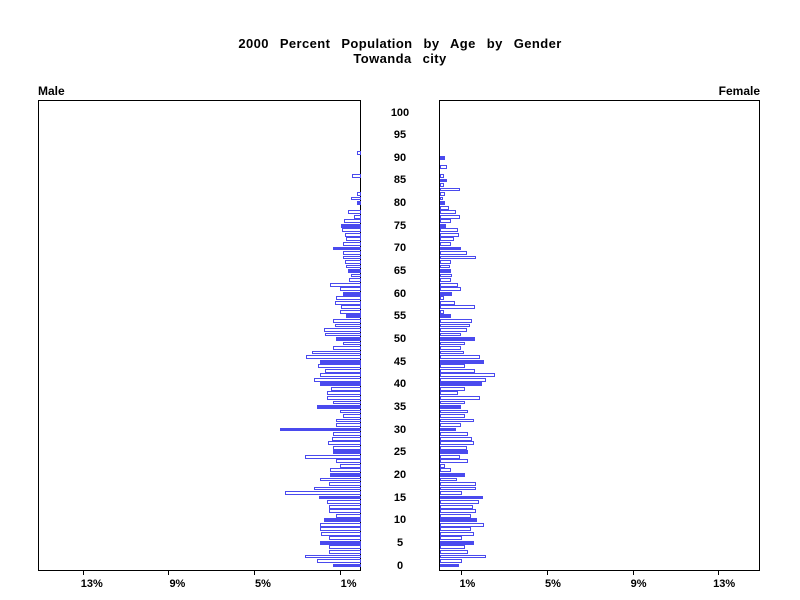 Image resolution: width=800 pixels, height=600 pixels. What do you see at coordinates (169, 573) in the screenshot?
I see `male-tick-mark-9pct` at bounding box center [169, 573].